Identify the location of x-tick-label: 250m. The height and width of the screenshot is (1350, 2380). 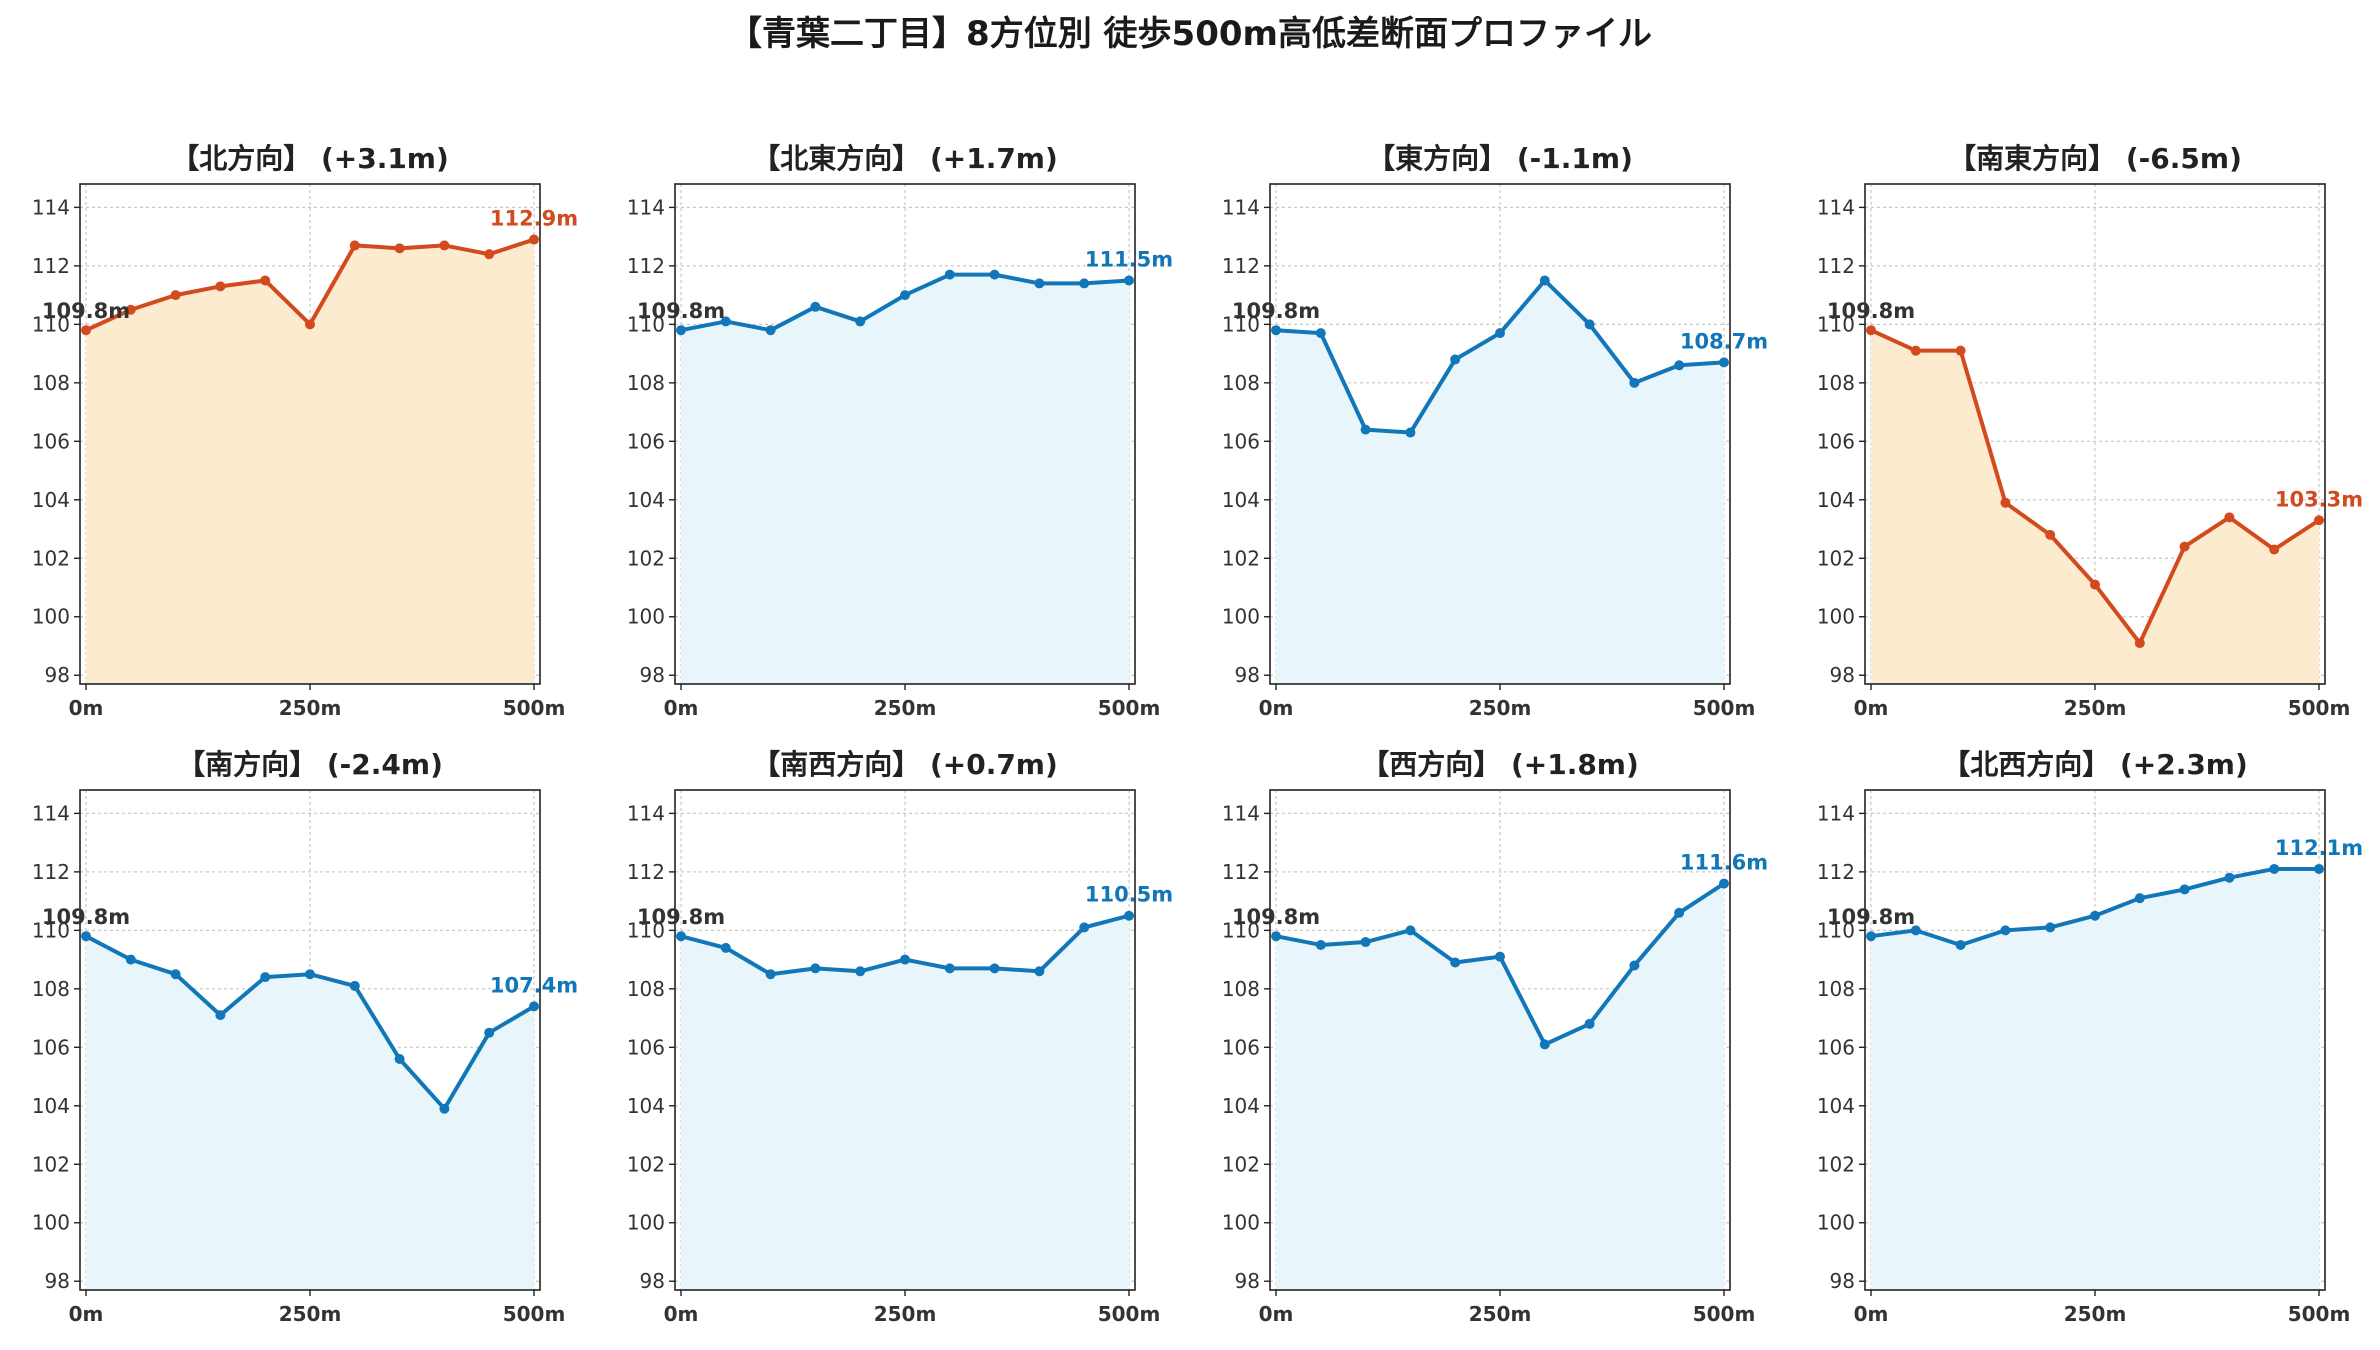
(1500, 1314).